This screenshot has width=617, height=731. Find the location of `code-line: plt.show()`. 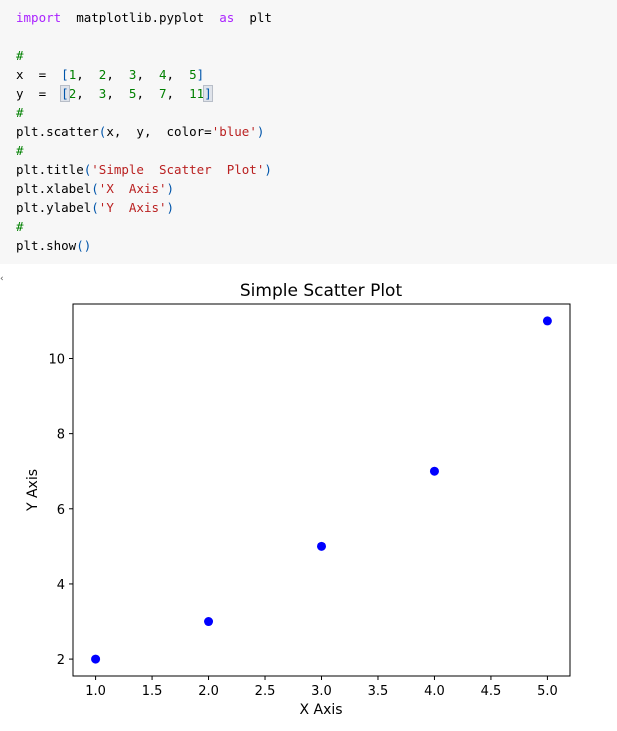

code-line: plt.show() is located at coordinates (144, 245).